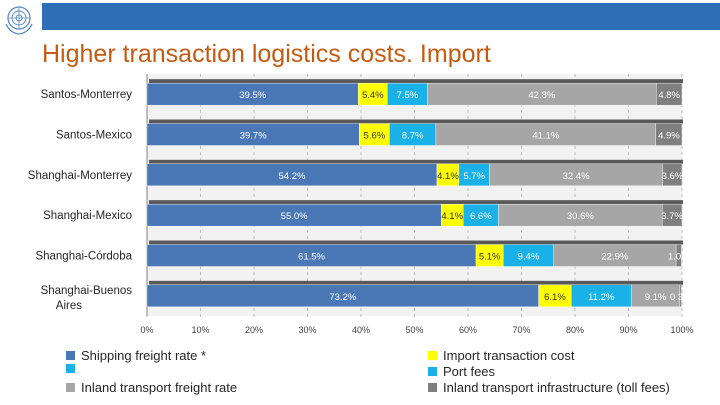 The height and width of the screenshot is (405, 720). What do you see at coordinates (580, 216) in the screenshot?
I see `data-label: 30.6%` at bounding box center [580, 216].